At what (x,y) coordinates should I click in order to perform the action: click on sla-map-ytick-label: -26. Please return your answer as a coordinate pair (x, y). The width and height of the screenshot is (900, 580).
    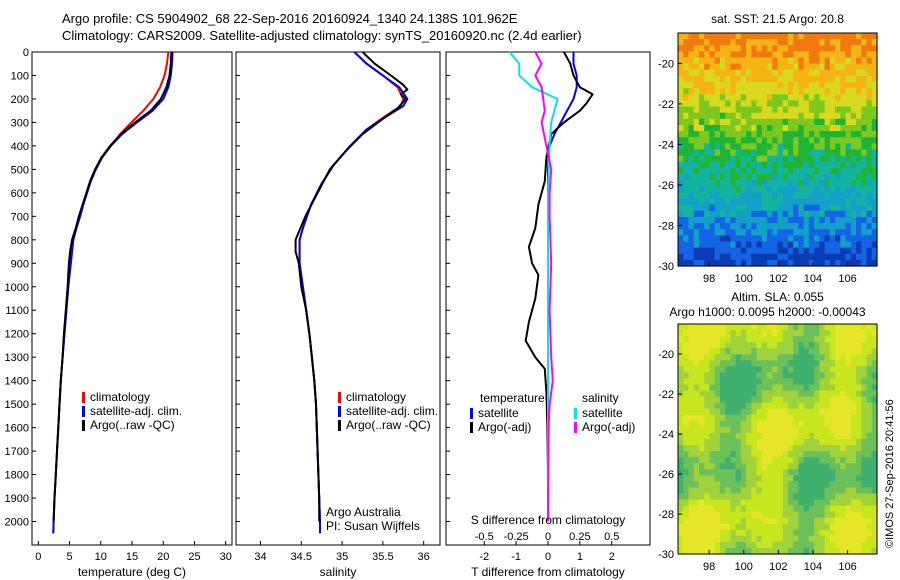
    Looking at the image, I should click on (666, 475).